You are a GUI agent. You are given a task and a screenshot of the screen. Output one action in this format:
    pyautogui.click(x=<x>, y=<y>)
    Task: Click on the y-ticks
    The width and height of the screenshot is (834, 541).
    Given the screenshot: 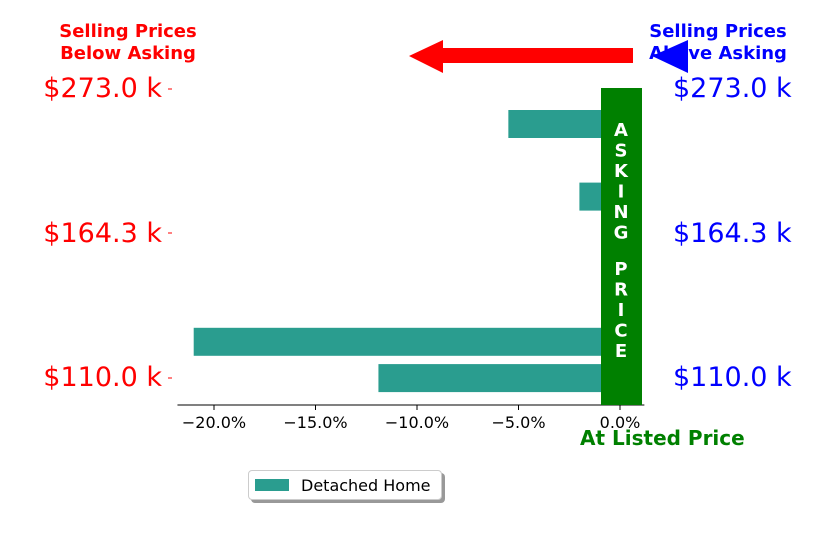 What is the action you would take?
    pyautogui.click(x=170, y=233)
    